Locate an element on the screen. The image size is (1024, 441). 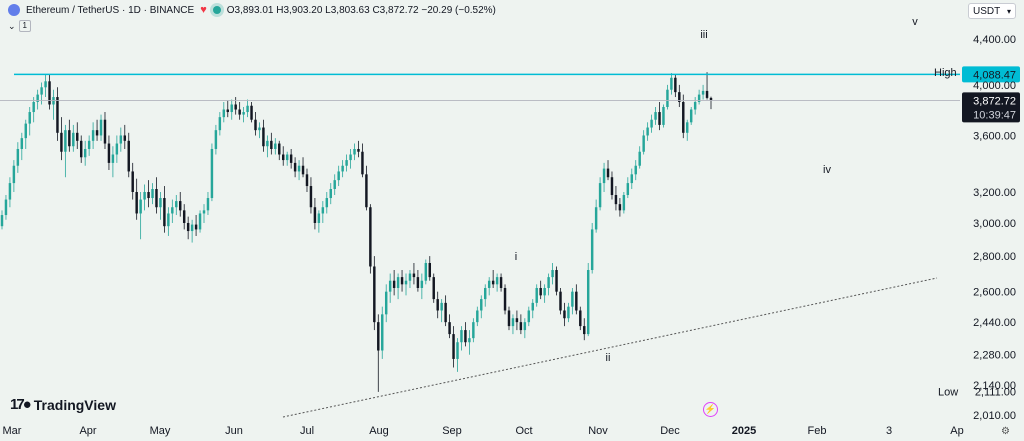
indicators-toggle: ⌄ 1 is located at coordinates (19, 26).